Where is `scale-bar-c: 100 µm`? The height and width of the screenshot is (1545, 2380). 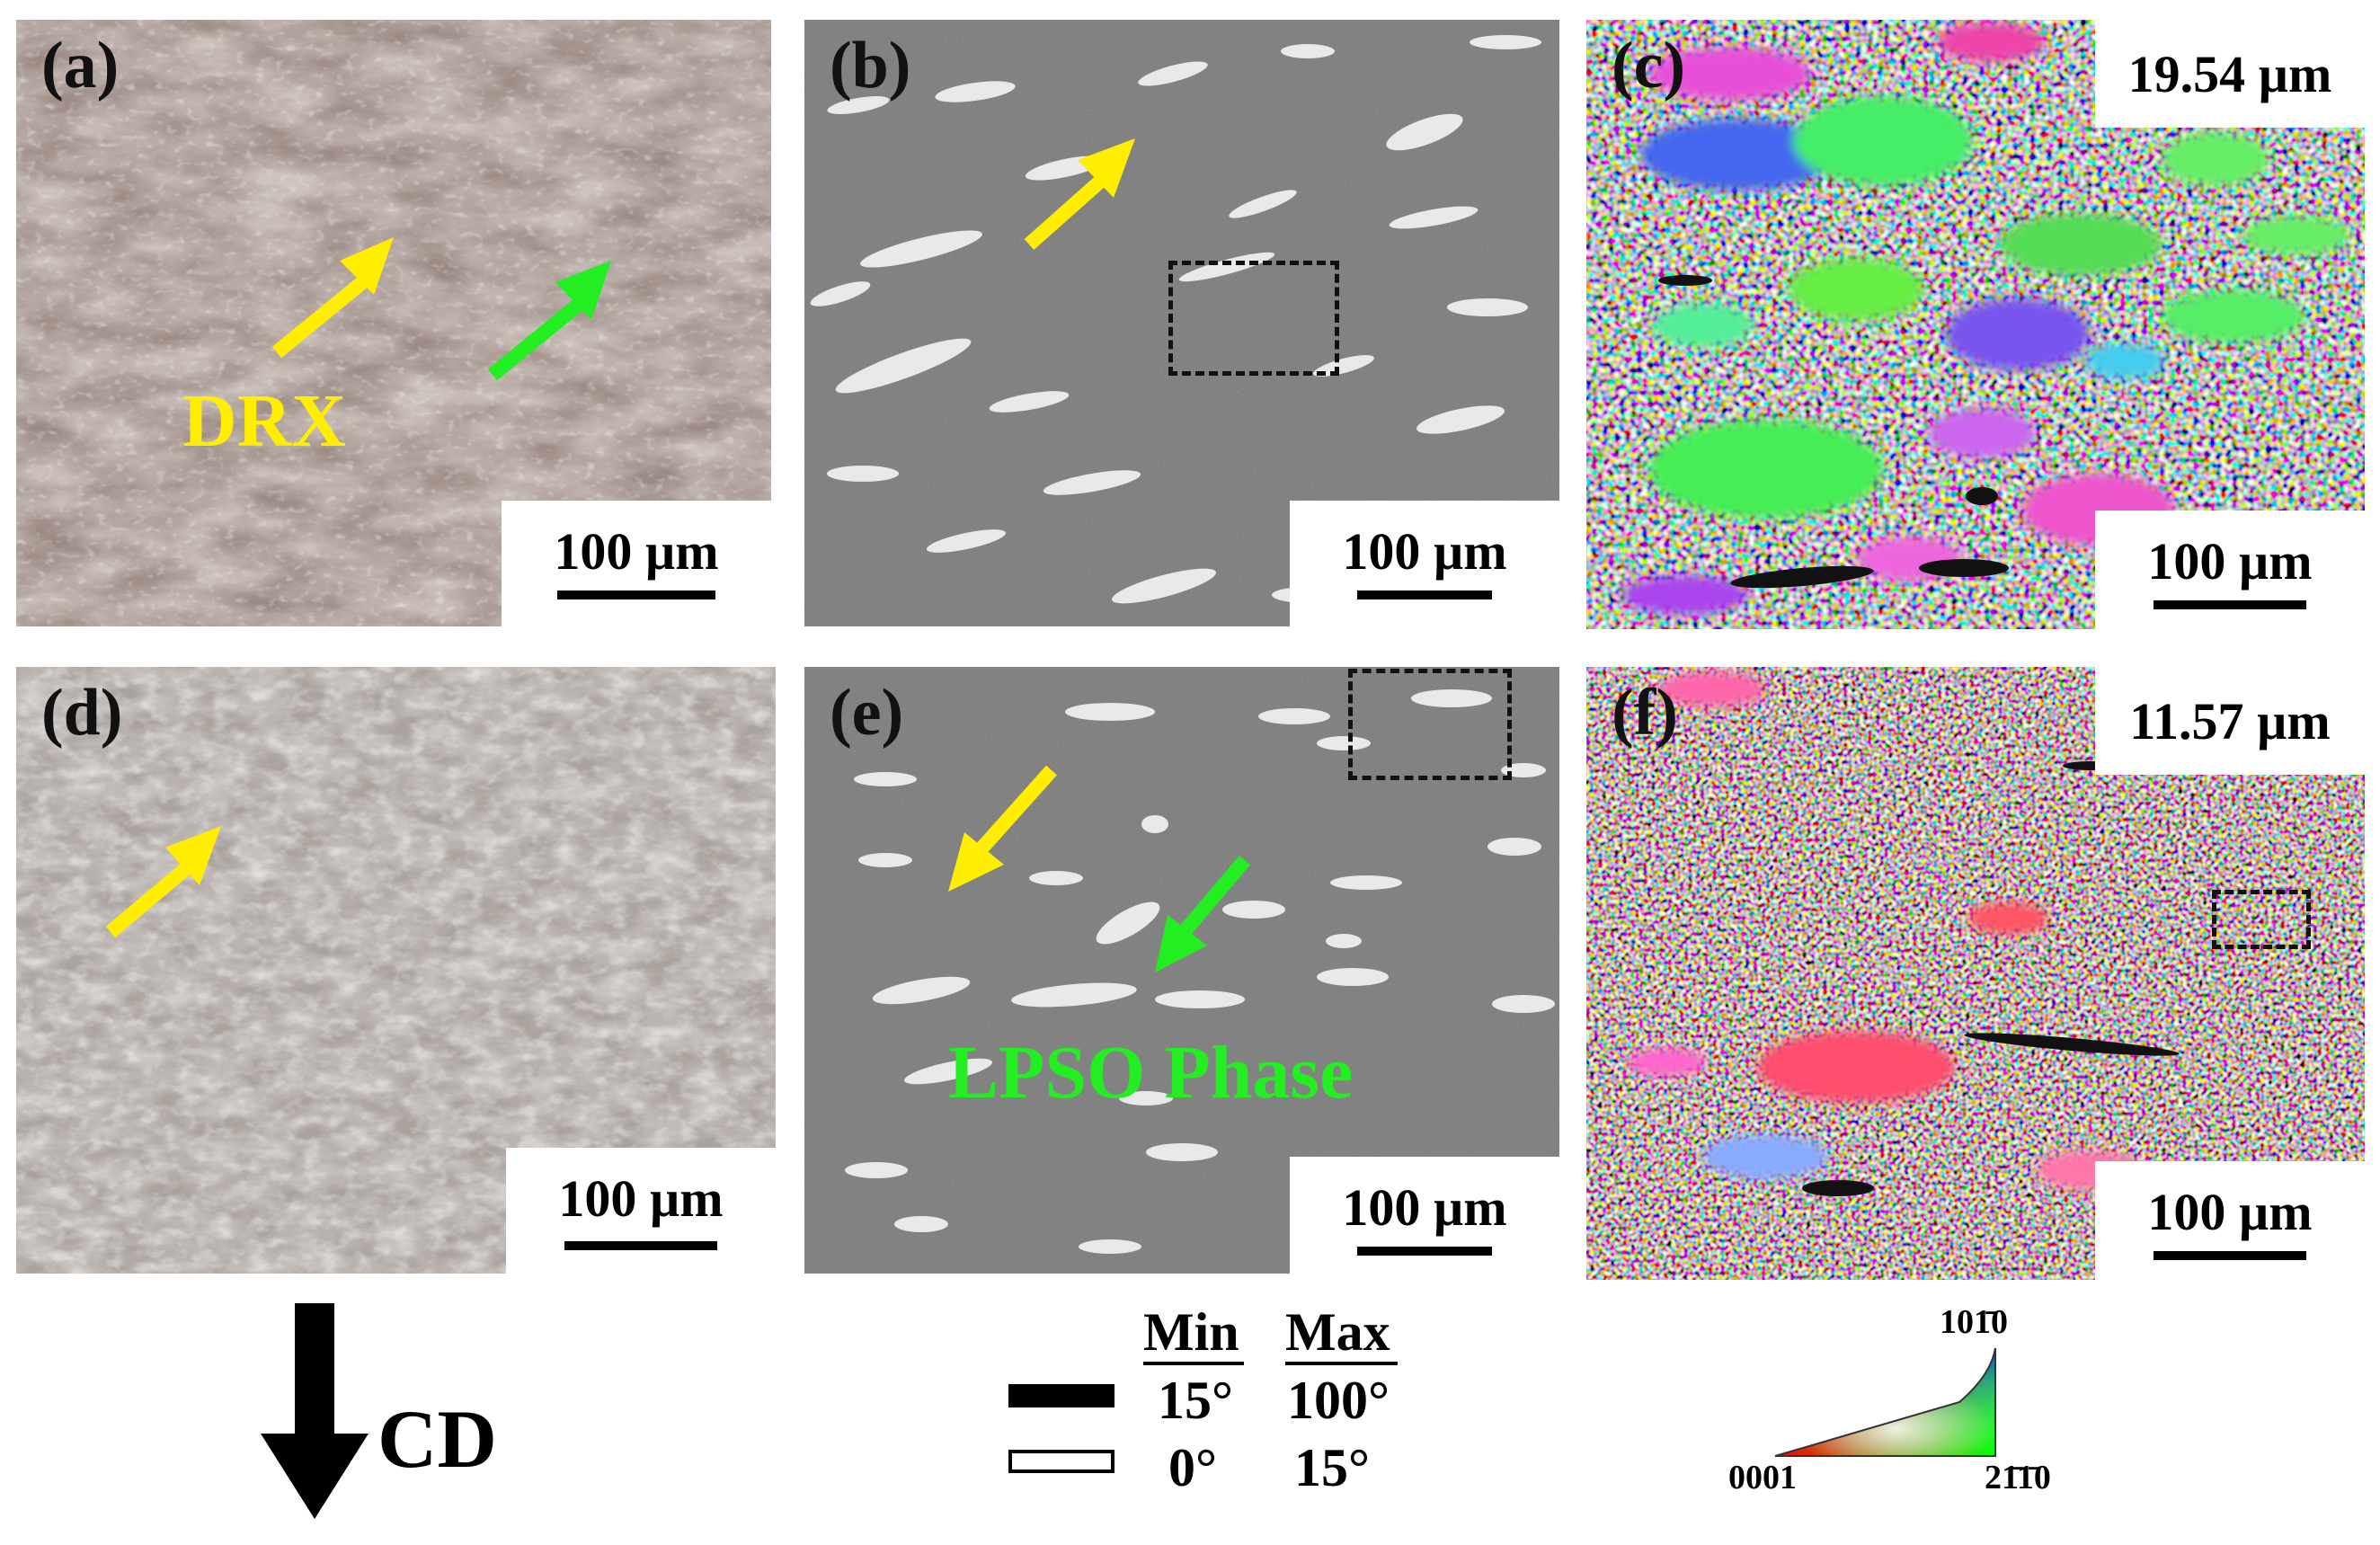 scale-bar-c: 100 µm is located at coordinates (2230, 570).